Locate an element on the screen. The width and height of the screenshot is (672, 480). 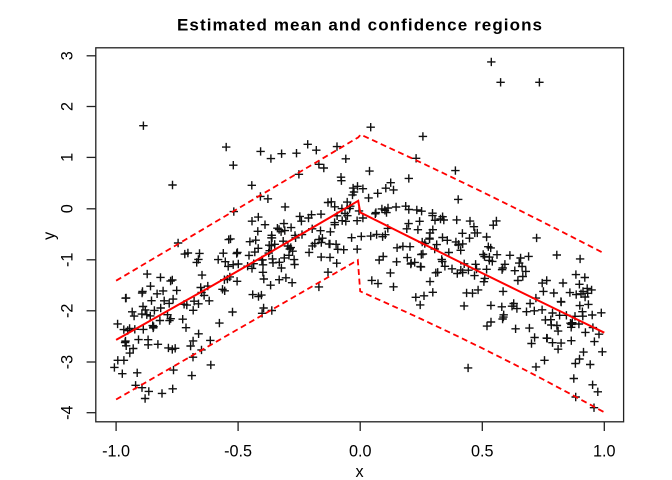
svg-text: -4 is located at coordinates (68, 412).